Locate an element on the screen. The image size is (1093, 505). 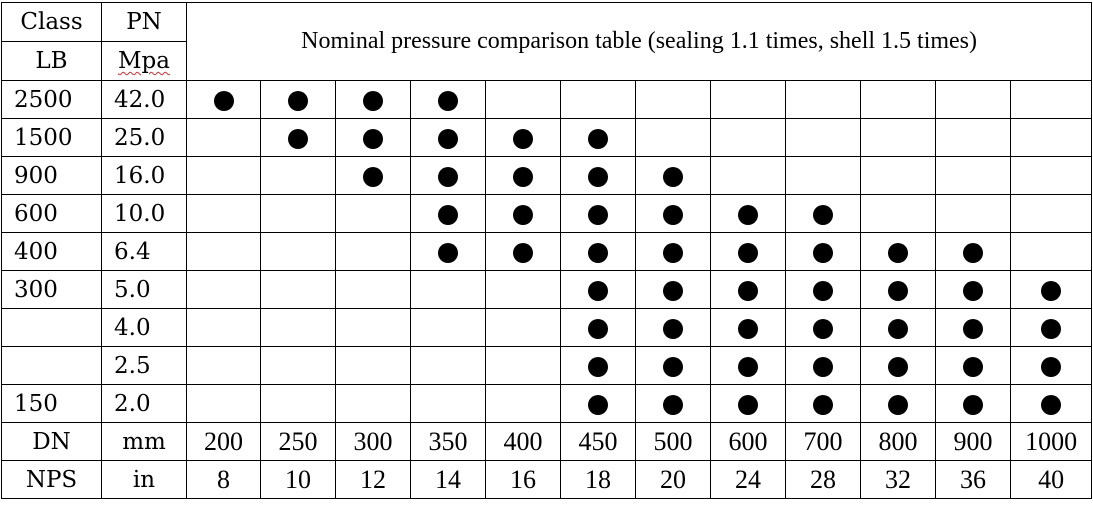
mpa-header: Mpa is located at coordinates (144, 61).